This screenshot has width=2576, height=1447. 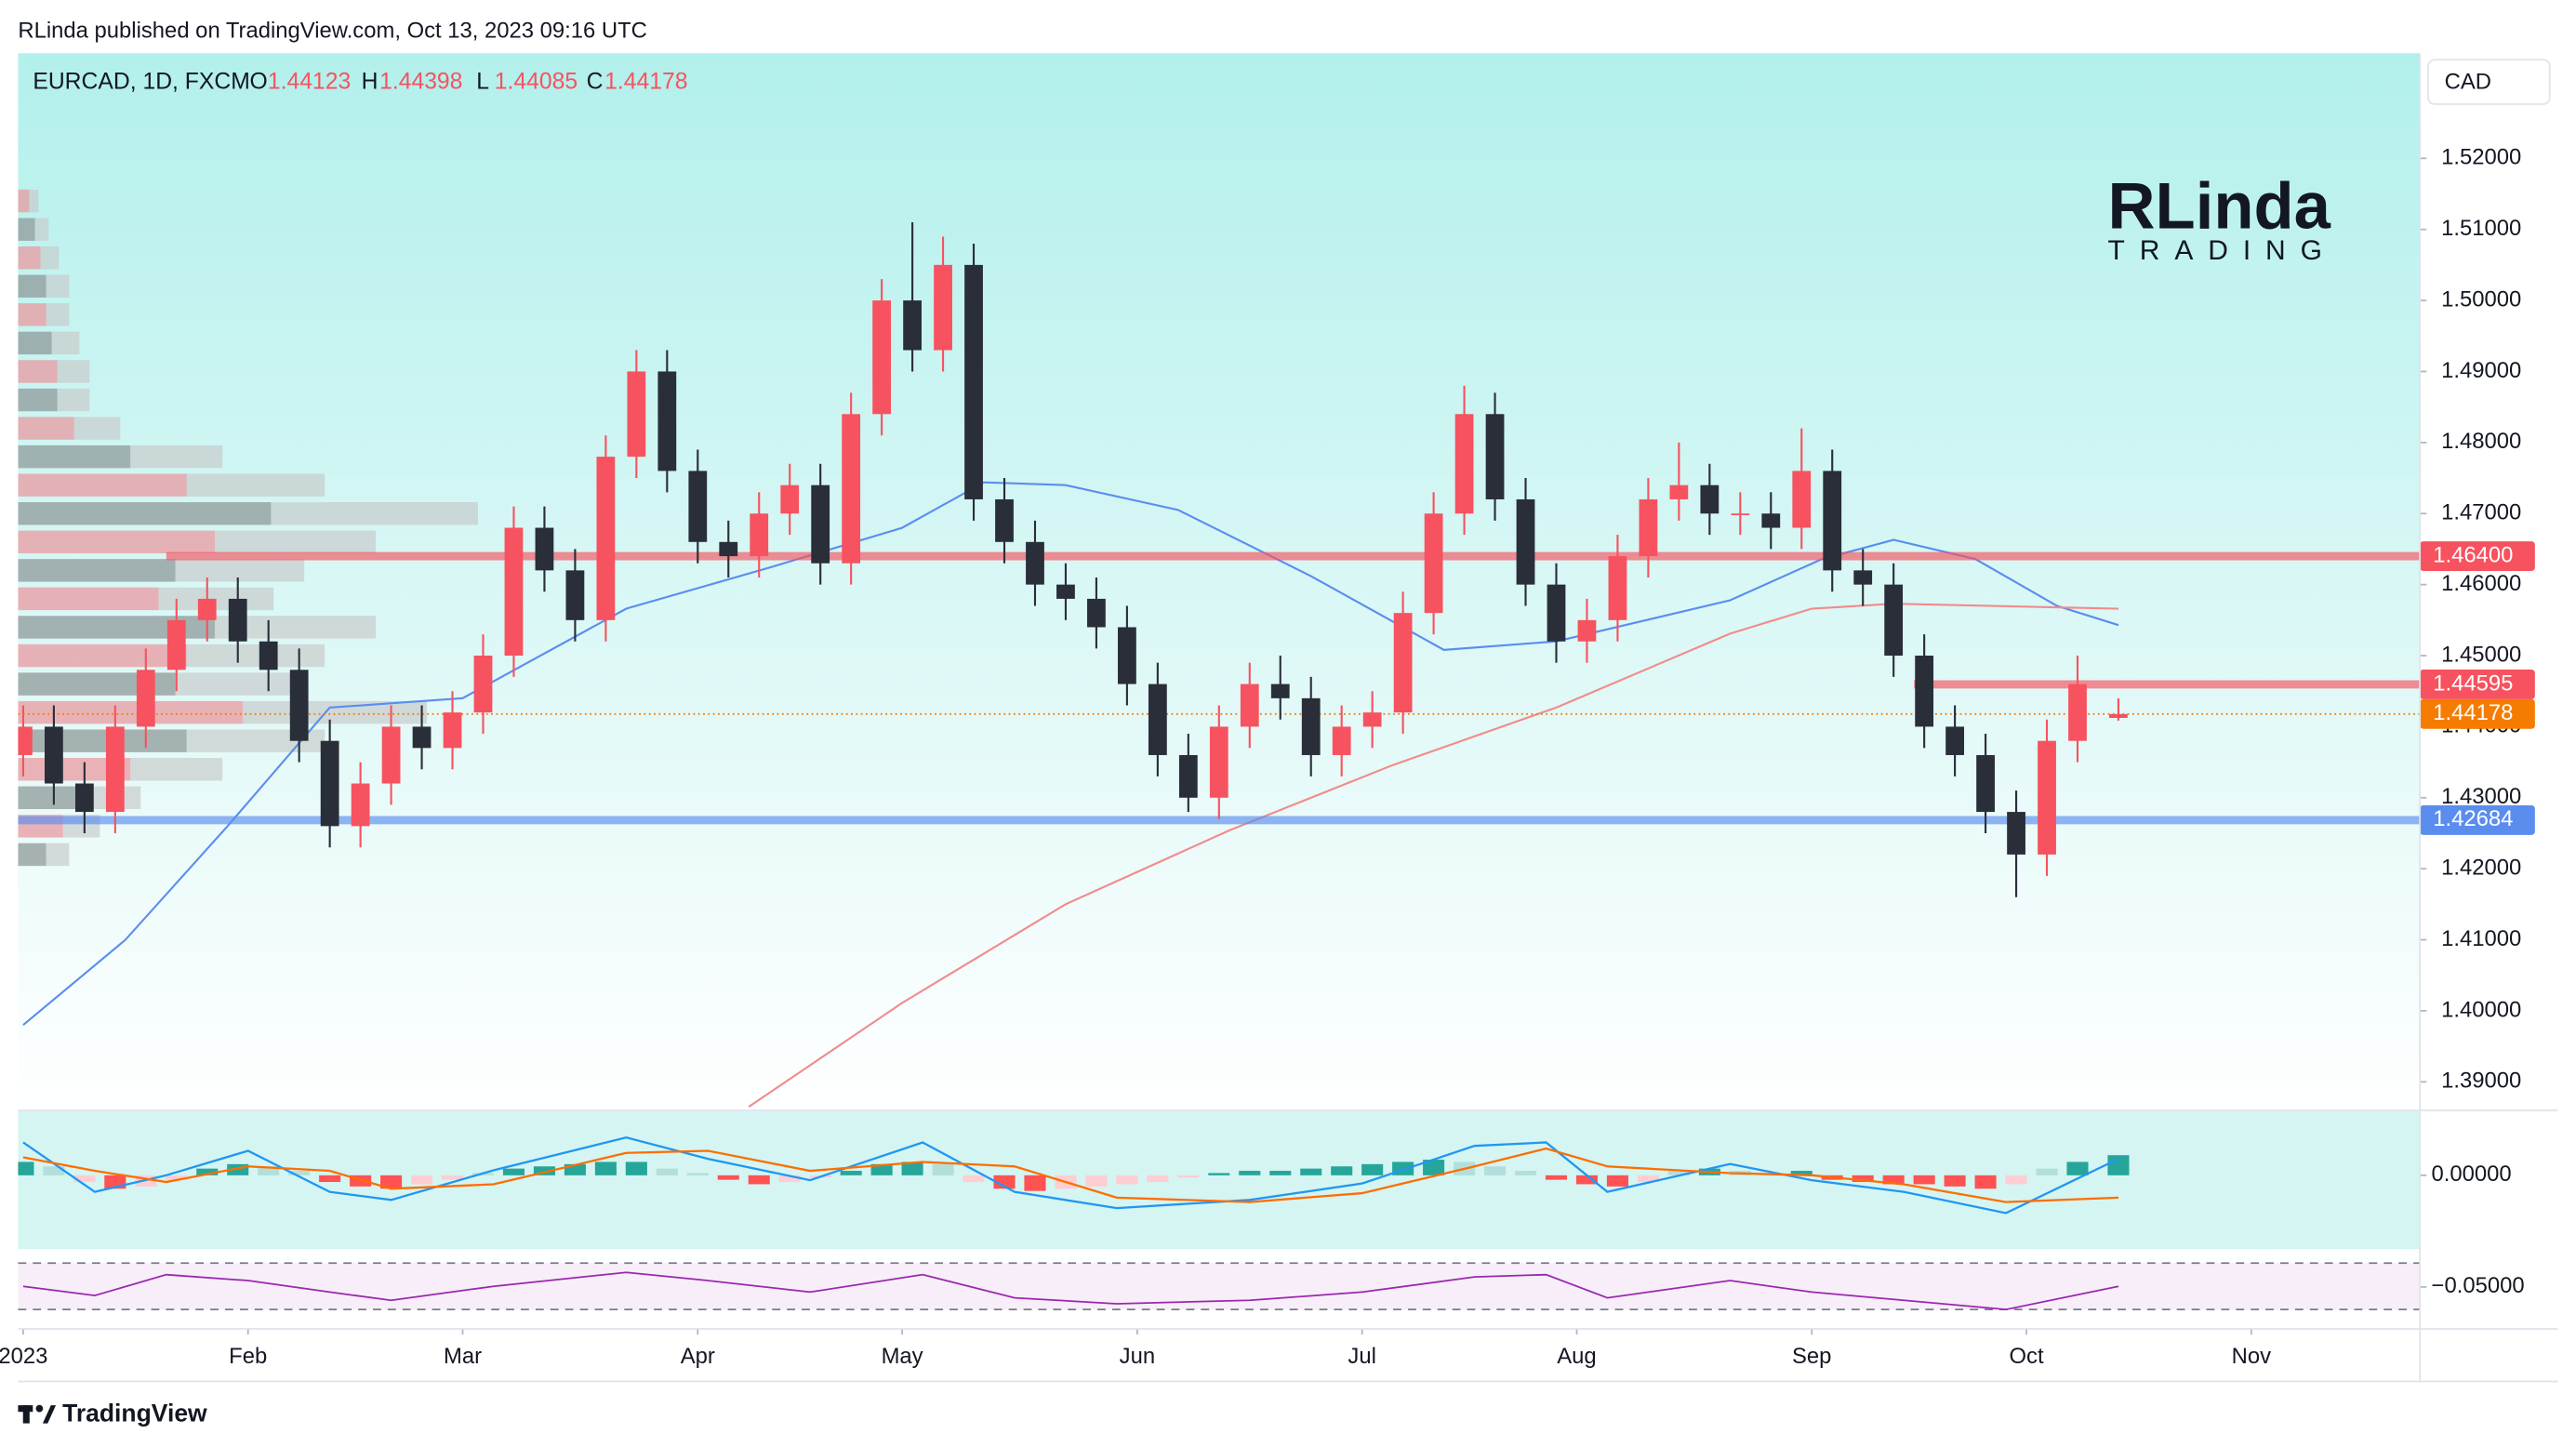 What do you see at coordinates (1219, 1223) in the screenshot?
I see `indicator-plot` at bounding box center [1219, 1223].